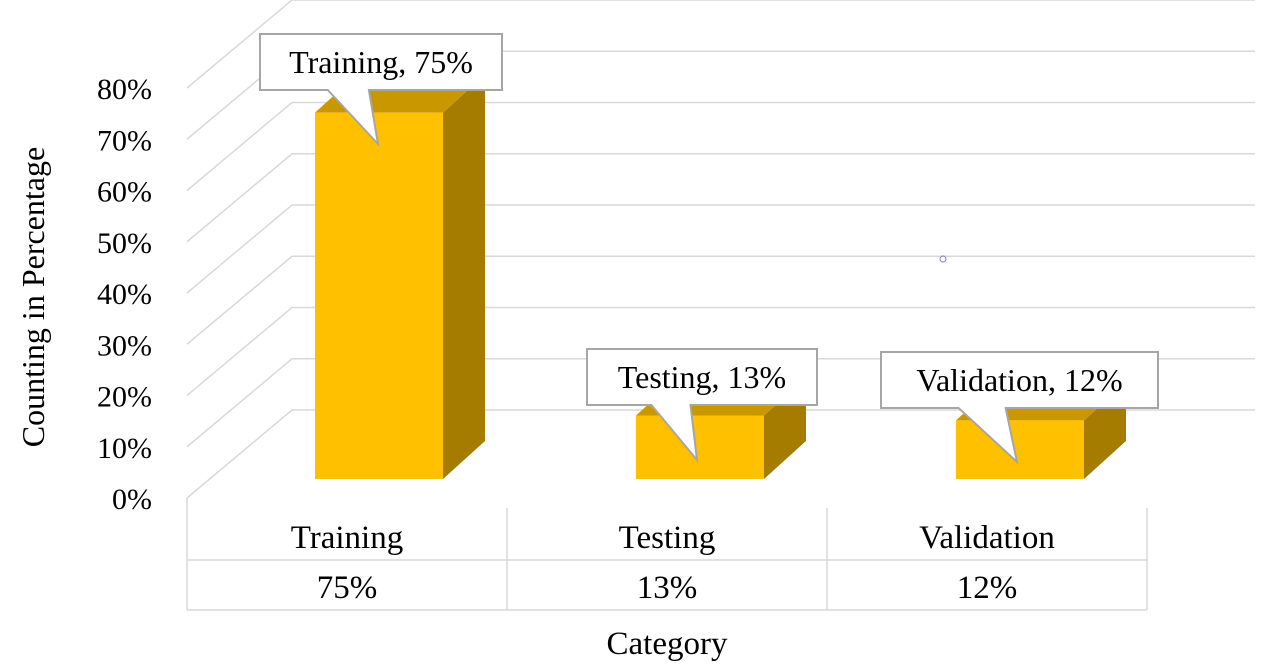 The image size is (1275, 672). Describe the element at coordinates (124, 397) in the screenshot. I see `y-tick-label: 20%` at that location.